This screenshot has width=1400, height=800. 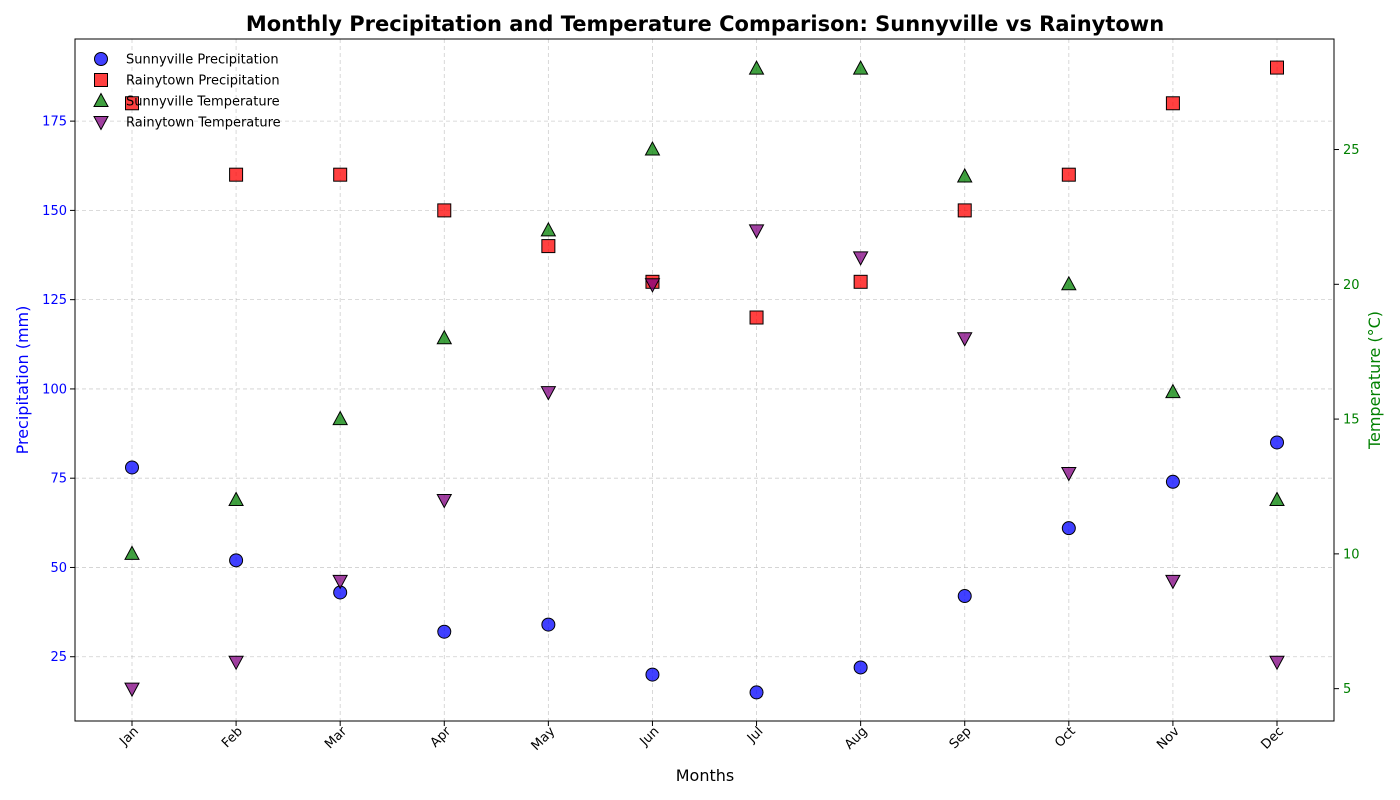 What do you see at coordinates (101, 80) in the screenshot?
I see `legend-marker-rainytown-precipitation` at bounding box center [101, 80].